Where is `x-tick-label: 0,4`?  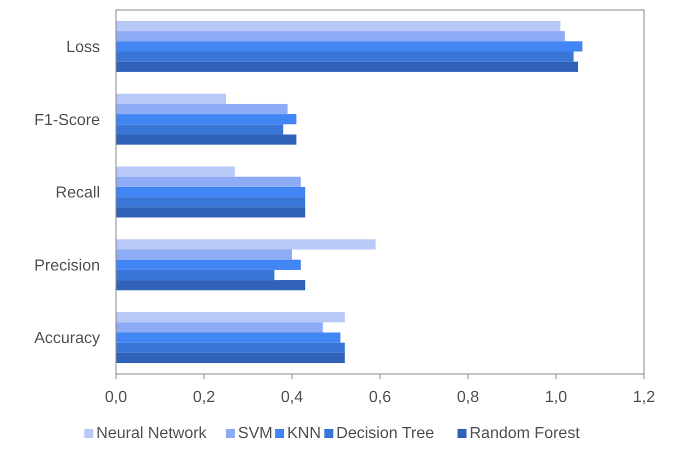 x-tick-label: 0,4 is located at coordinates (292, 397).